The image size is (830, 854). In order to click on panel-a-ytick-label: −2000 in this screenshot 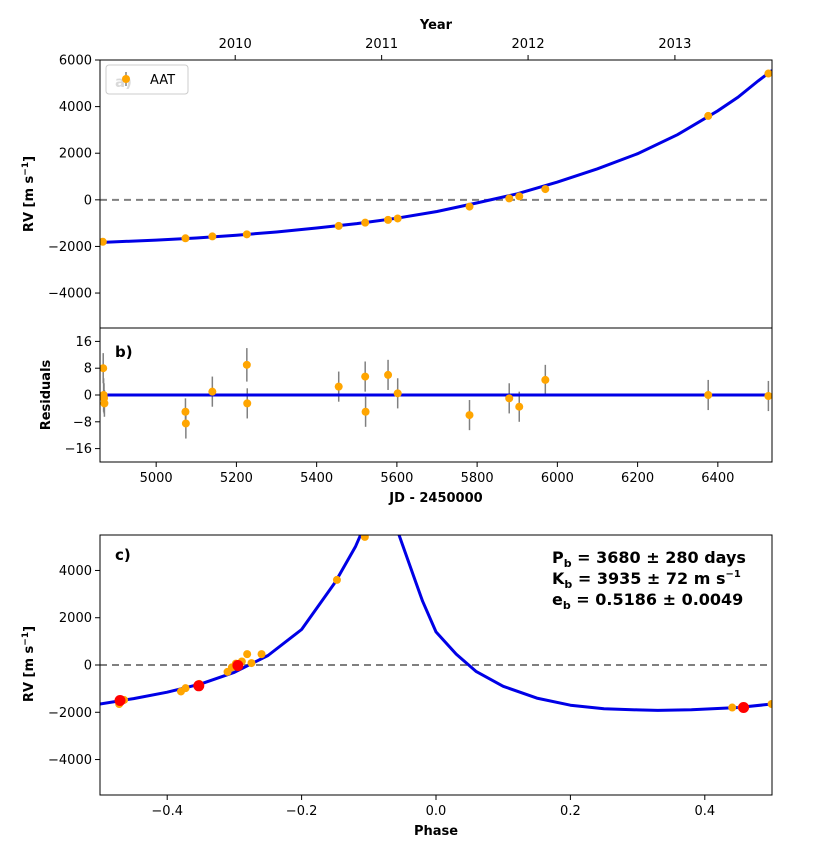, I will do `click(70, 247)`.